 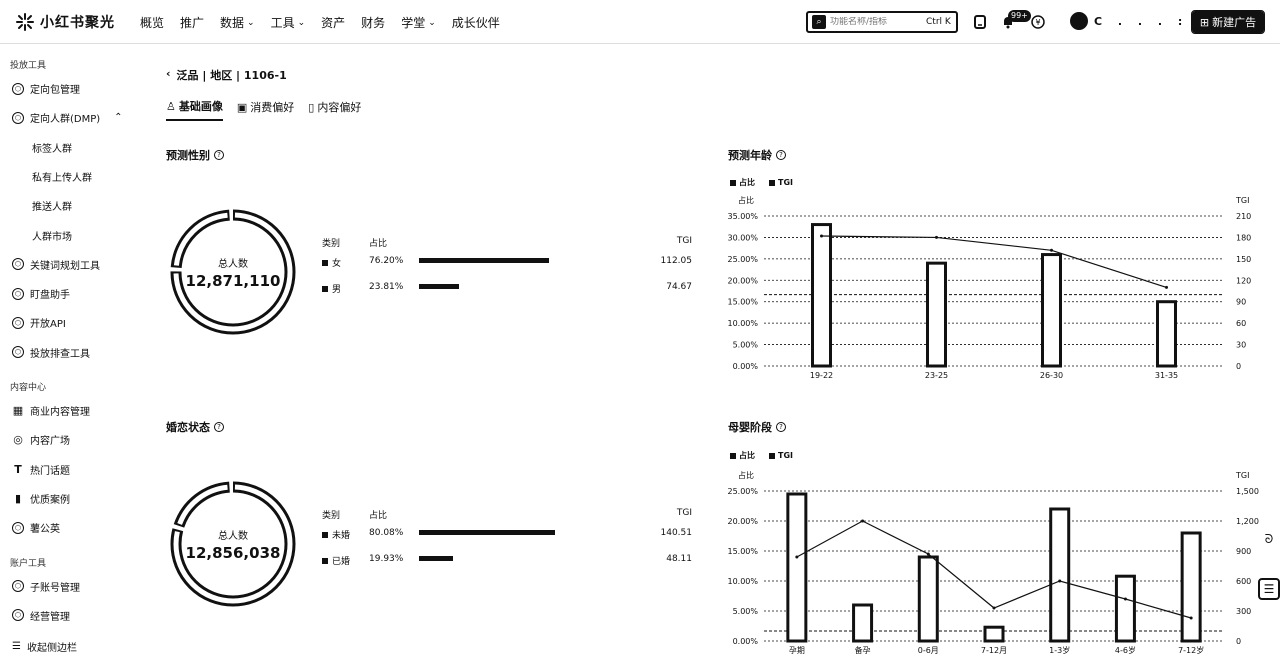 I want to click on nav-item: 成长伙伴, so click(x=476, y=22).